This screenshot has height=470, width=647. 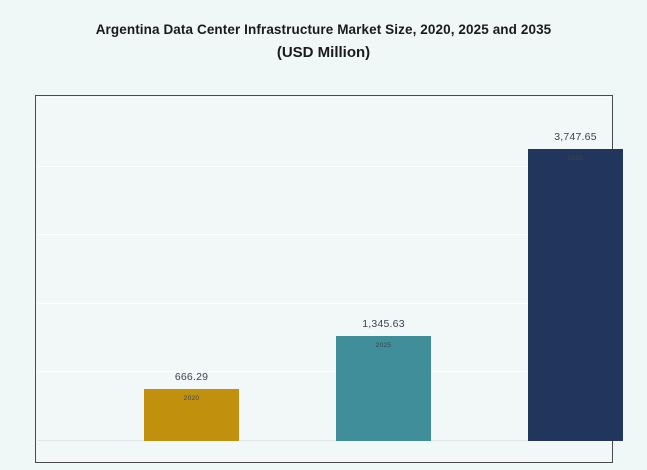 I want to click on bar-value-label: 1,345.63, so click(x=383, y=324).